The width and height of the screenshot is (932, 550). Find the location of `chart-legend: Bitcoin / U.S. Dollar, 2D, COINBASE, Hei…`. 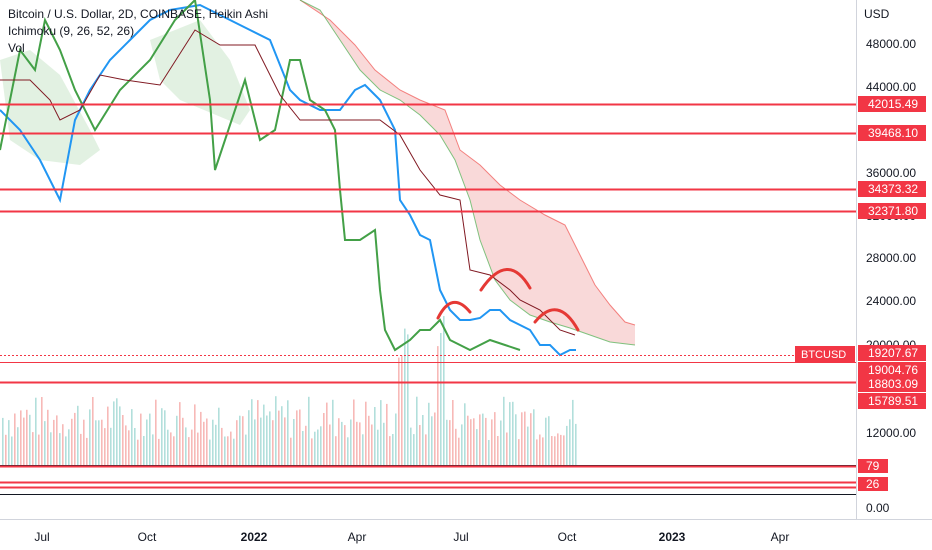

chart-legend: Bitcoin / U.S. Dollar, 2D, COINBASE, Hei… is located at coordinates (138, 31).